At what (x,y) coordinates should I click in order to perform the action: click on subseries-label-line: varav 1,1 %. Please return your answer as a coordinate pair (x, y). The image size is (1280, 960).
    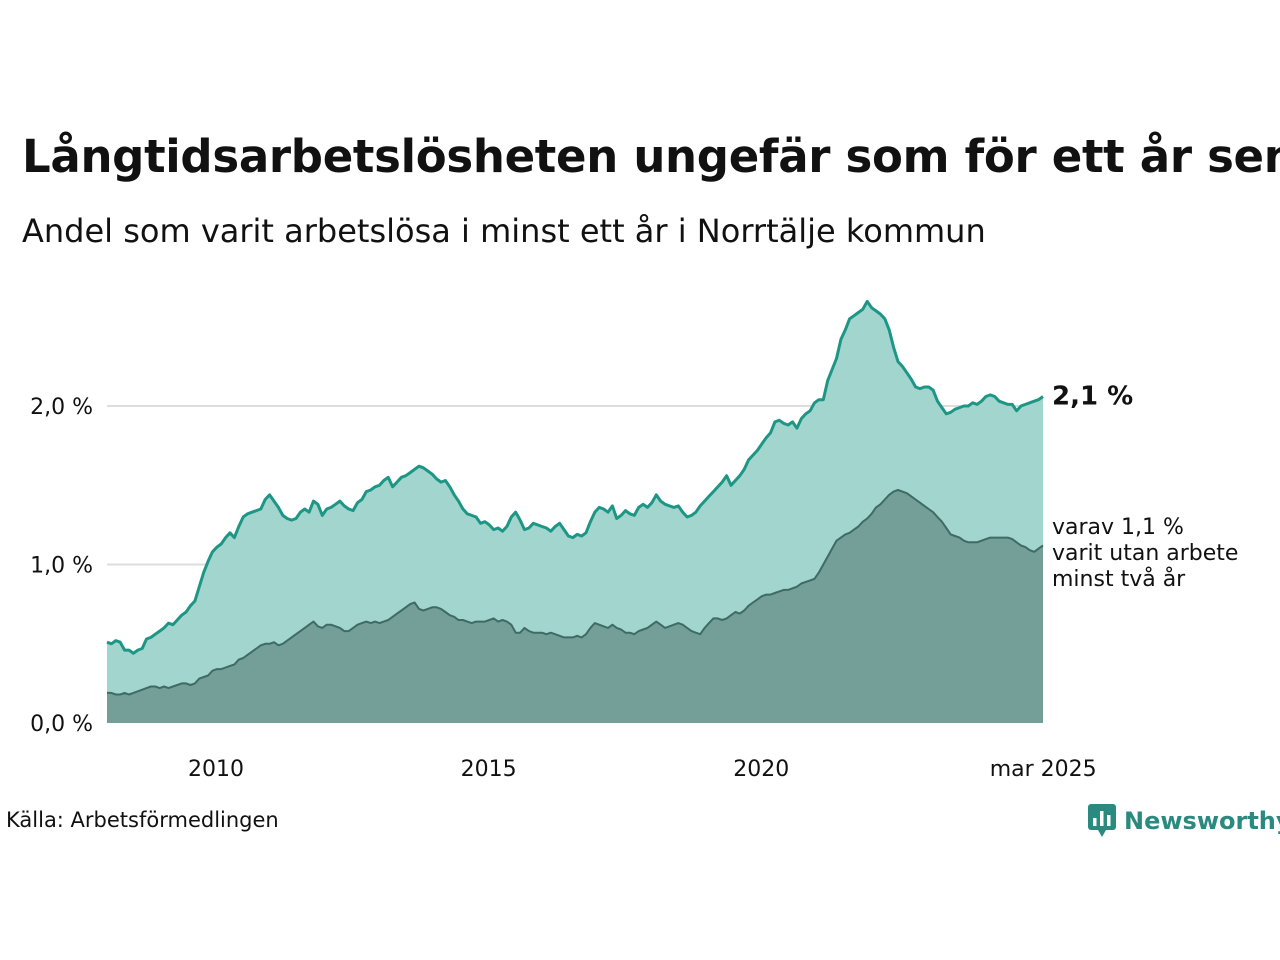
    Looking at the image, I should click on (1118, 527).